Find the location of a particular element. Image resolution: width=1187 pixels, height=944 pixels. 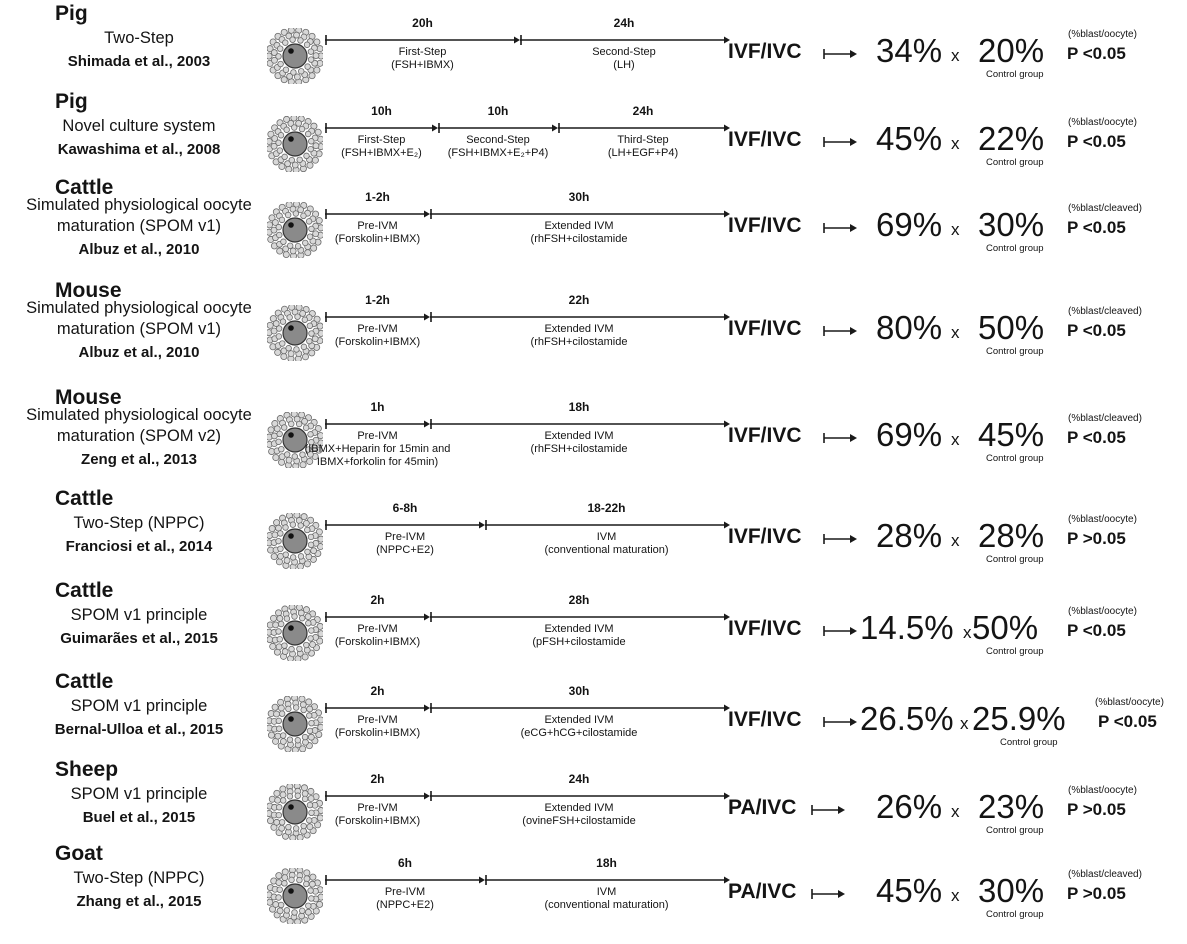

stage-detail: (NPPC+E2) is located at coordinates (405, 905).